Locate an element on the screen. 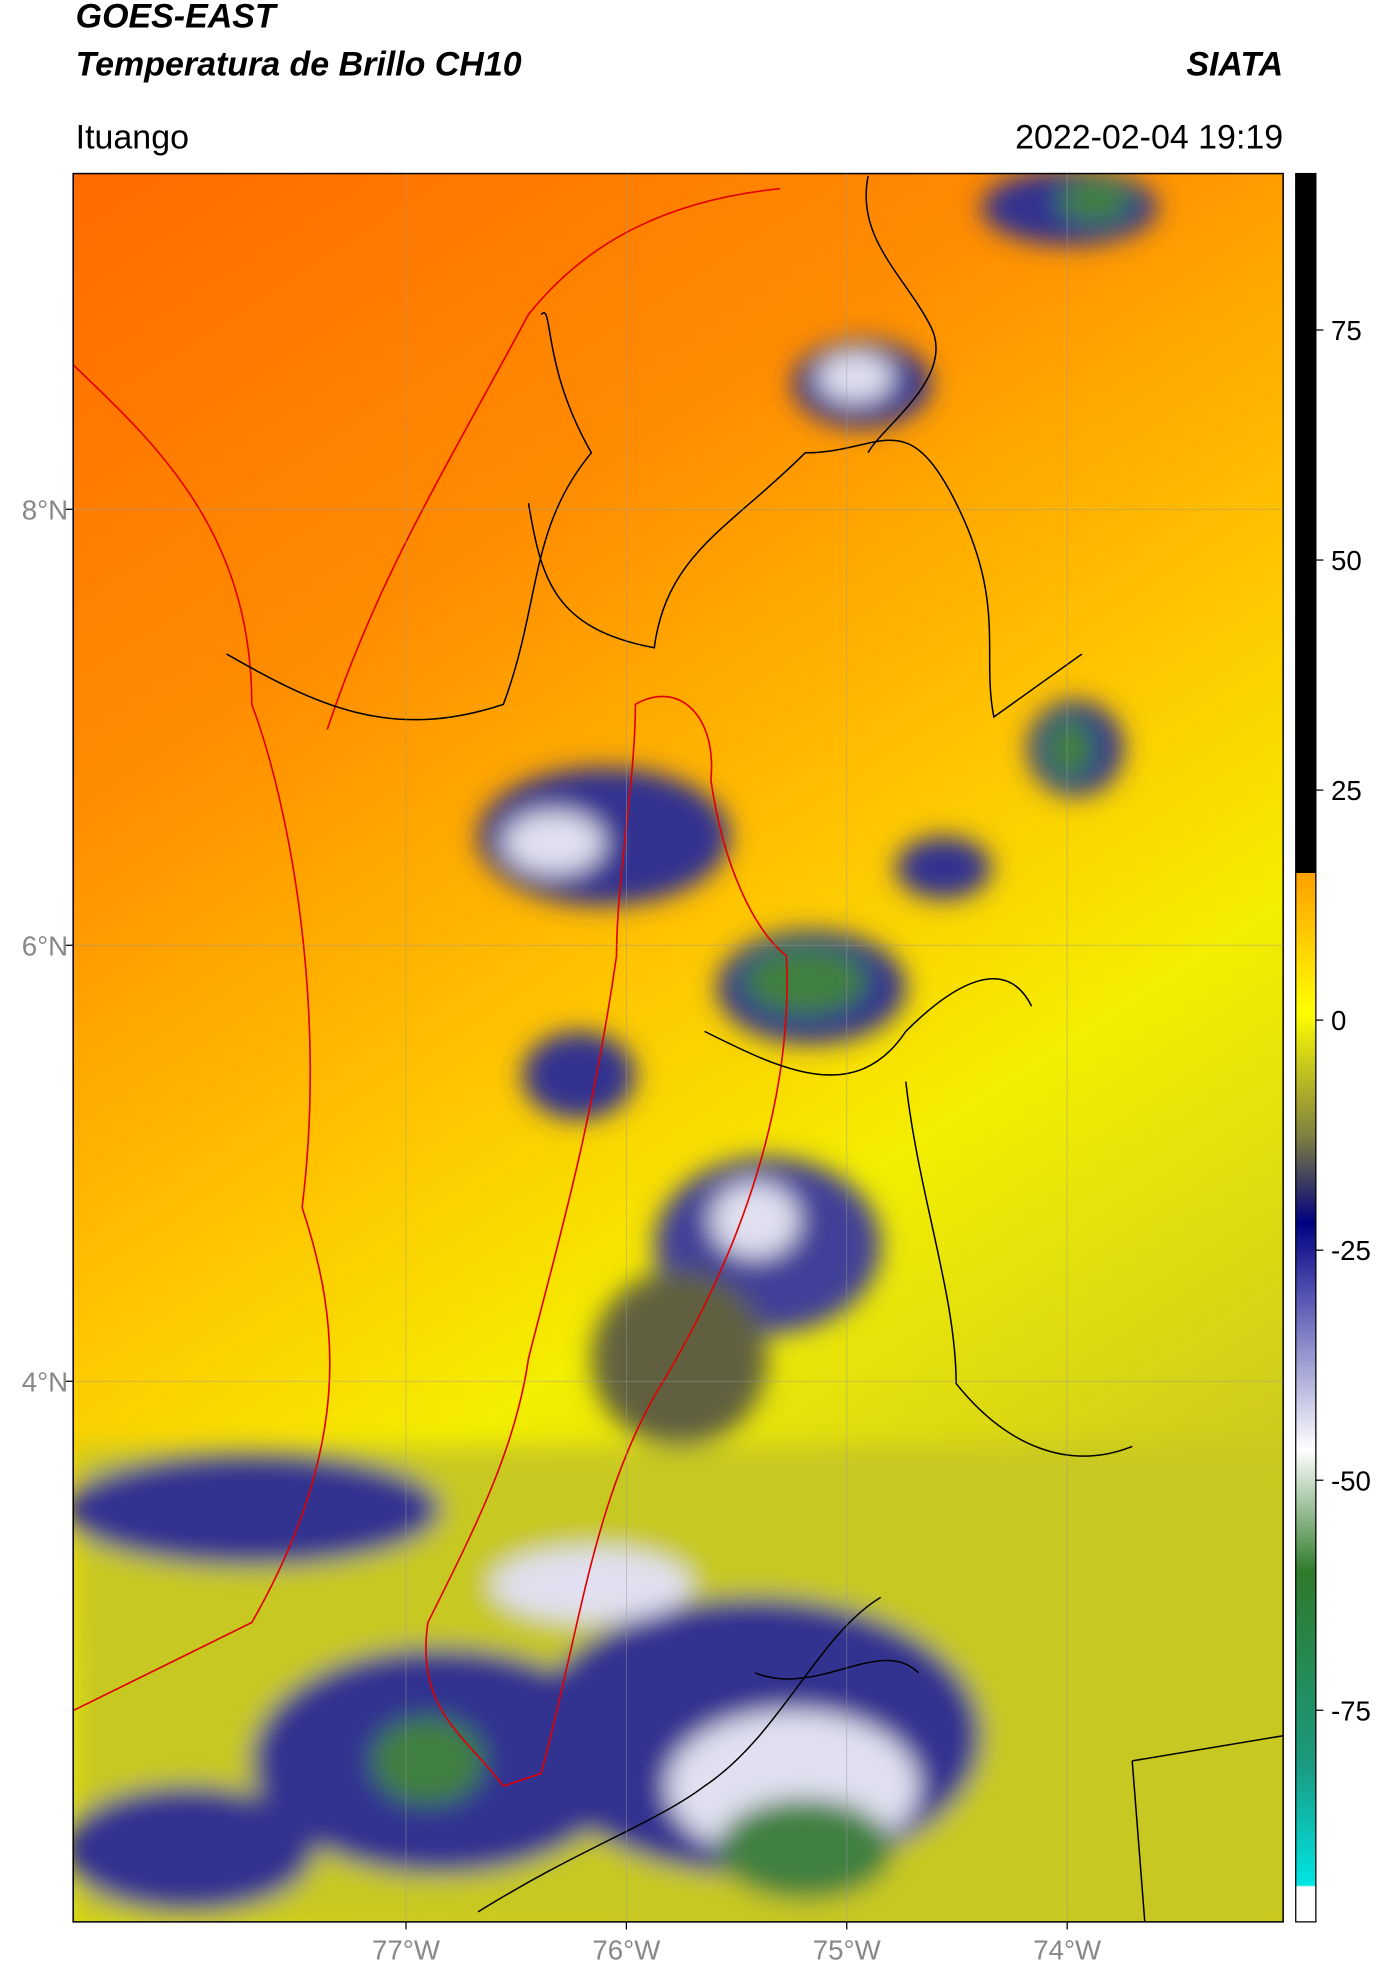  colorbar-tick-label: -25 is located at coordinates (1351, 1250).